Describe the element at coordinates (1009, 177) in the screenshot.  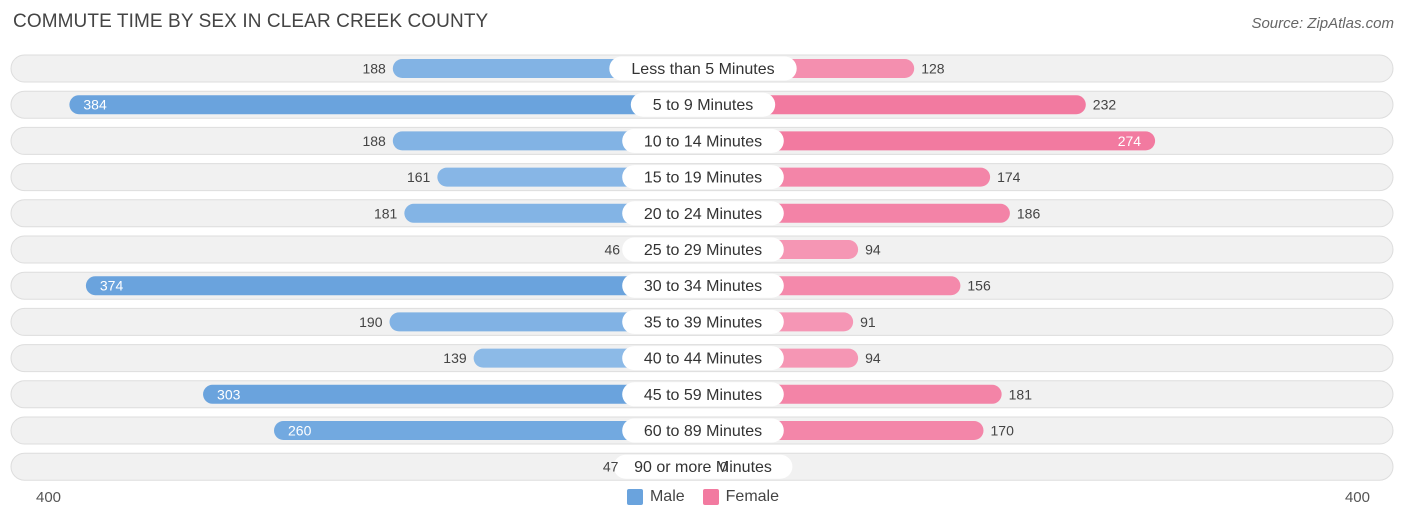
I see `female-value-label: 174` at that location.